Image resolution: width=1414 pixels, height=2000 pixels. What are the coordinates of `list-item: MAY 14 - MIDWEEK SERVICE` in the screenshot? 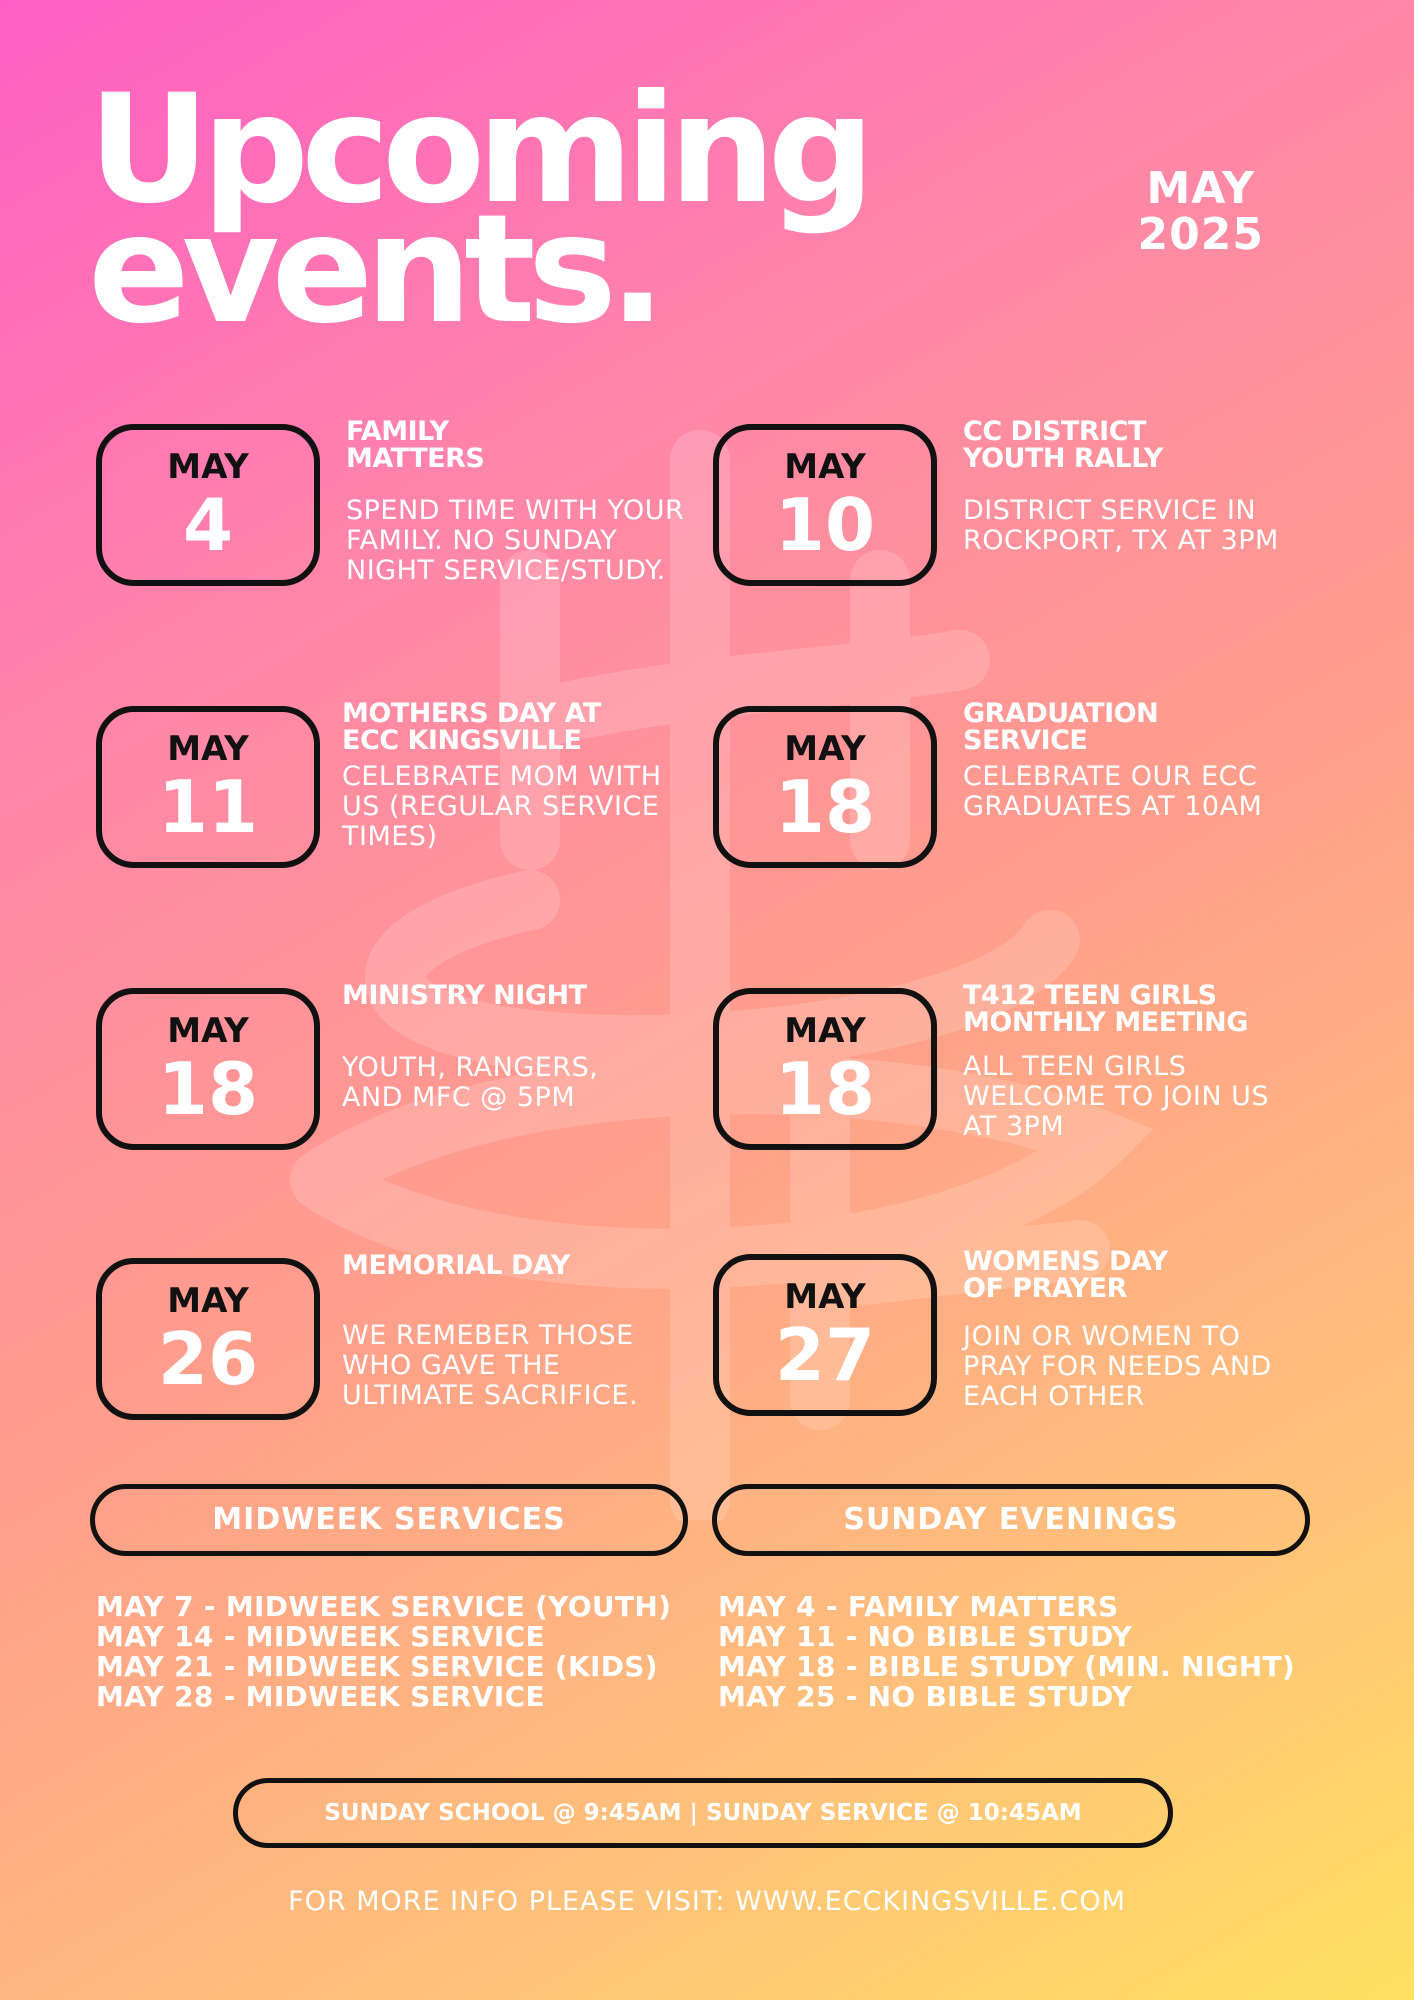 It's located at (320, 1636).